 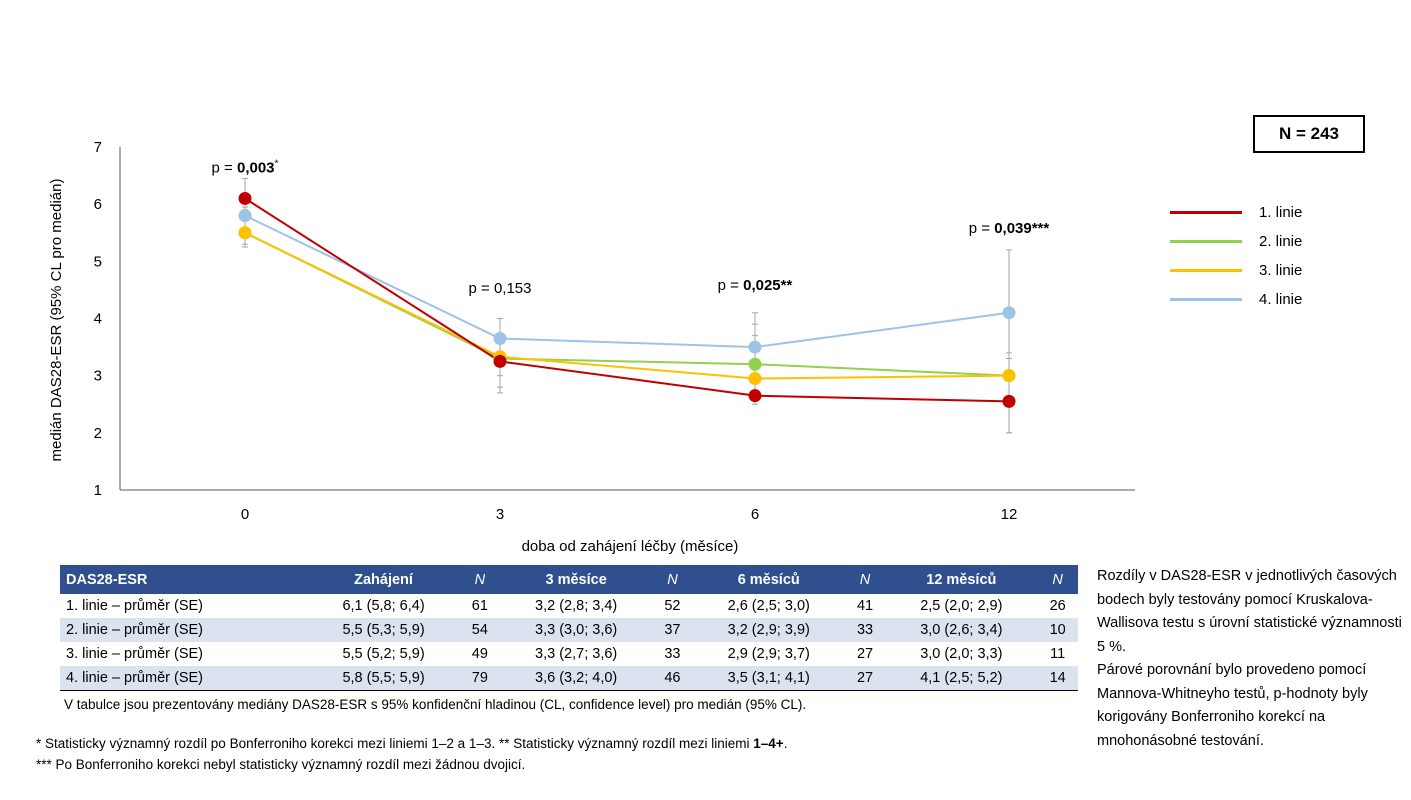 I want to click on y-tick-label: 6, so click(x=98, y=204).